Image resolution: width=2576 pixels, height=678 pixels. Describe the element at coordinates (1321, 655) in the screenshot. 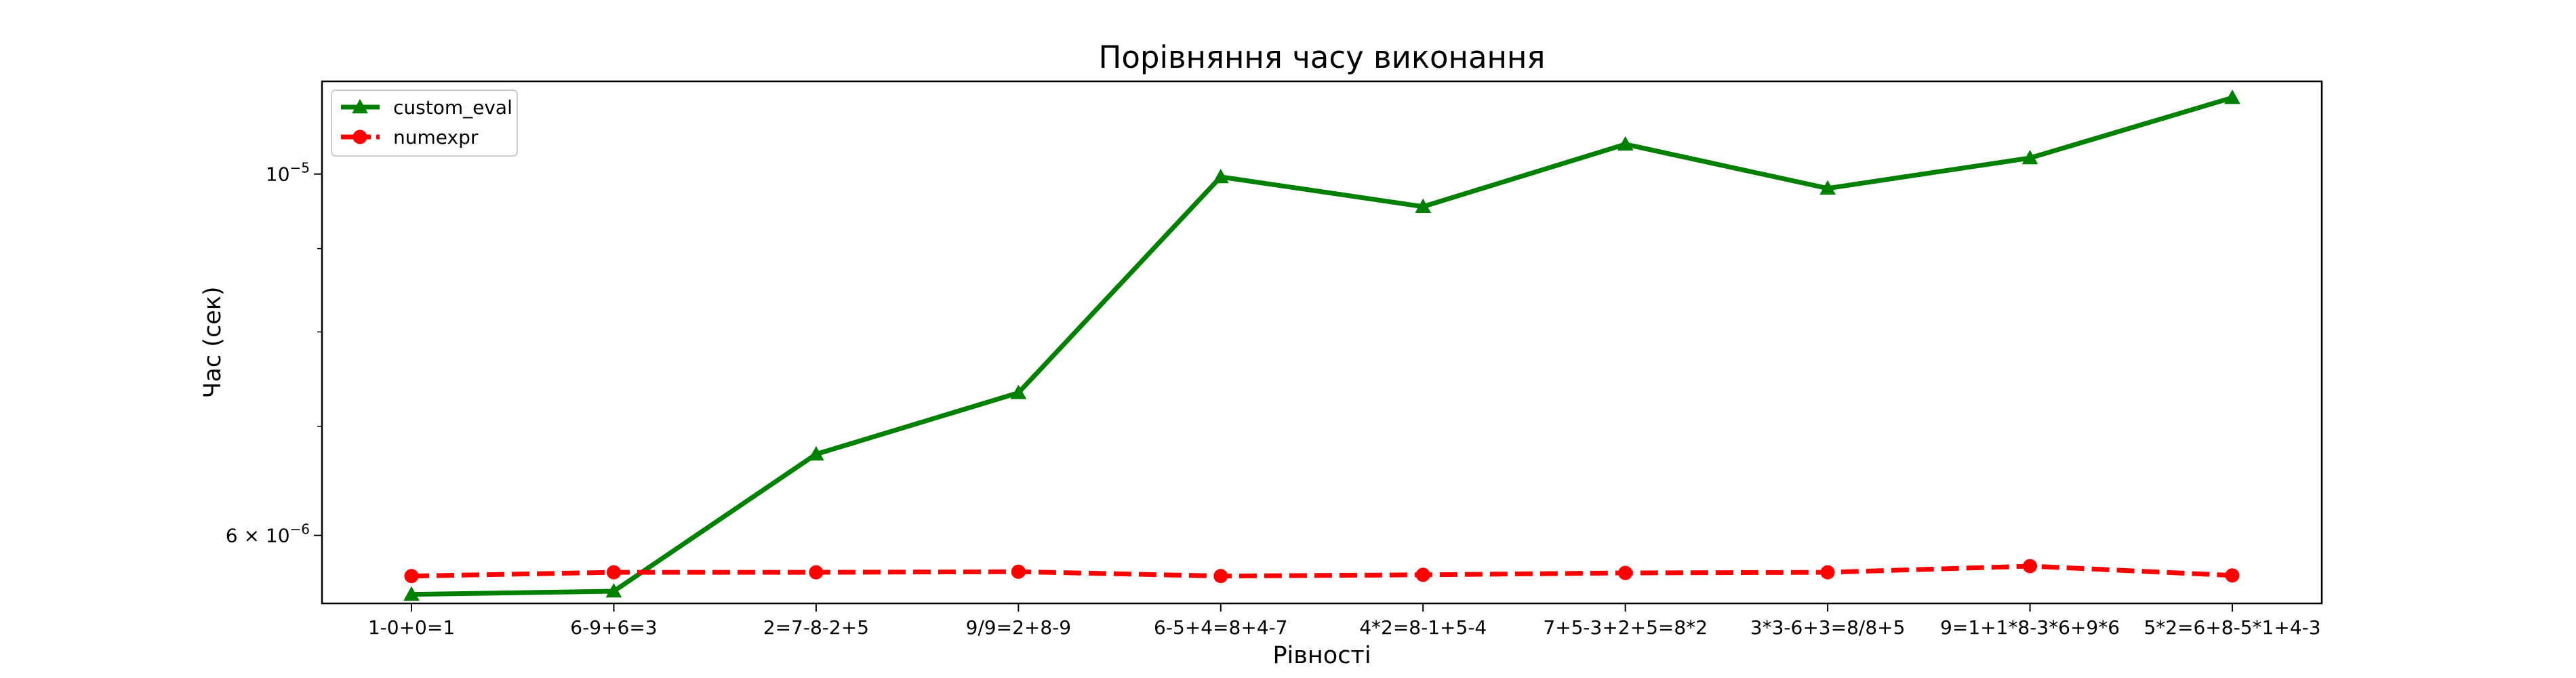

I see `x-axis-label: Рівності` at that location.